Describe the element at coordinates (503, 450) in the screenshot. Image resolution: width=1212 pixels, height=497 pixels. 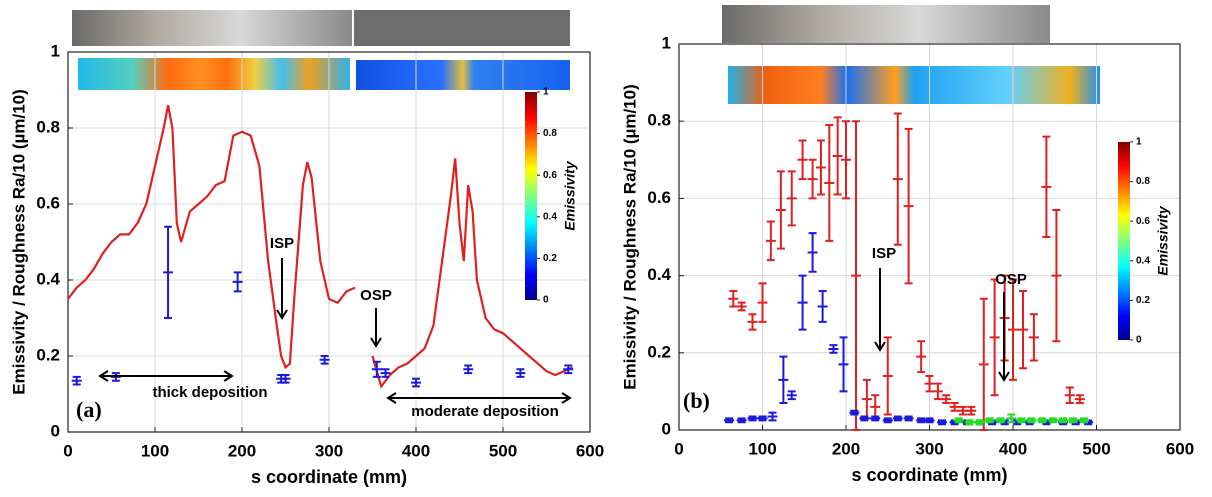
I see `x-tick-label: 500` at that location.